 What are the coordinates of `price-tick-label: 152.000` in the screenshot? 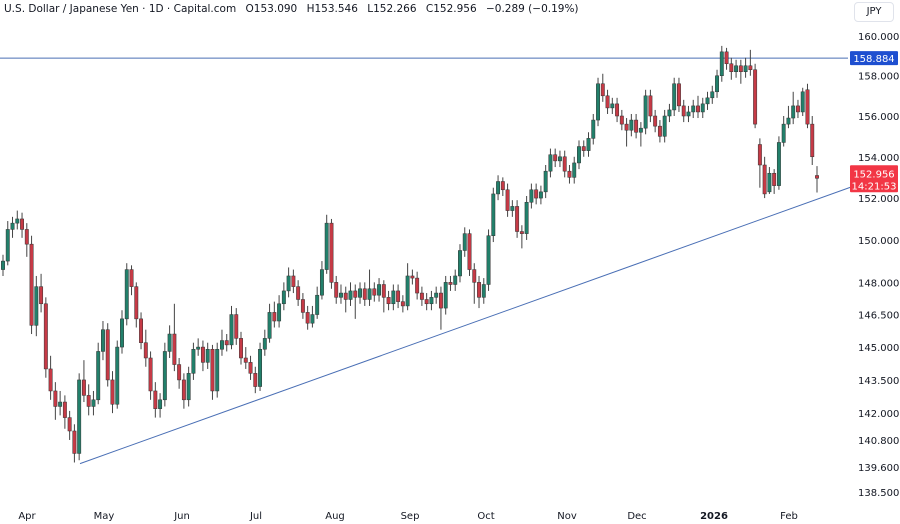 It's located at (878, 199).